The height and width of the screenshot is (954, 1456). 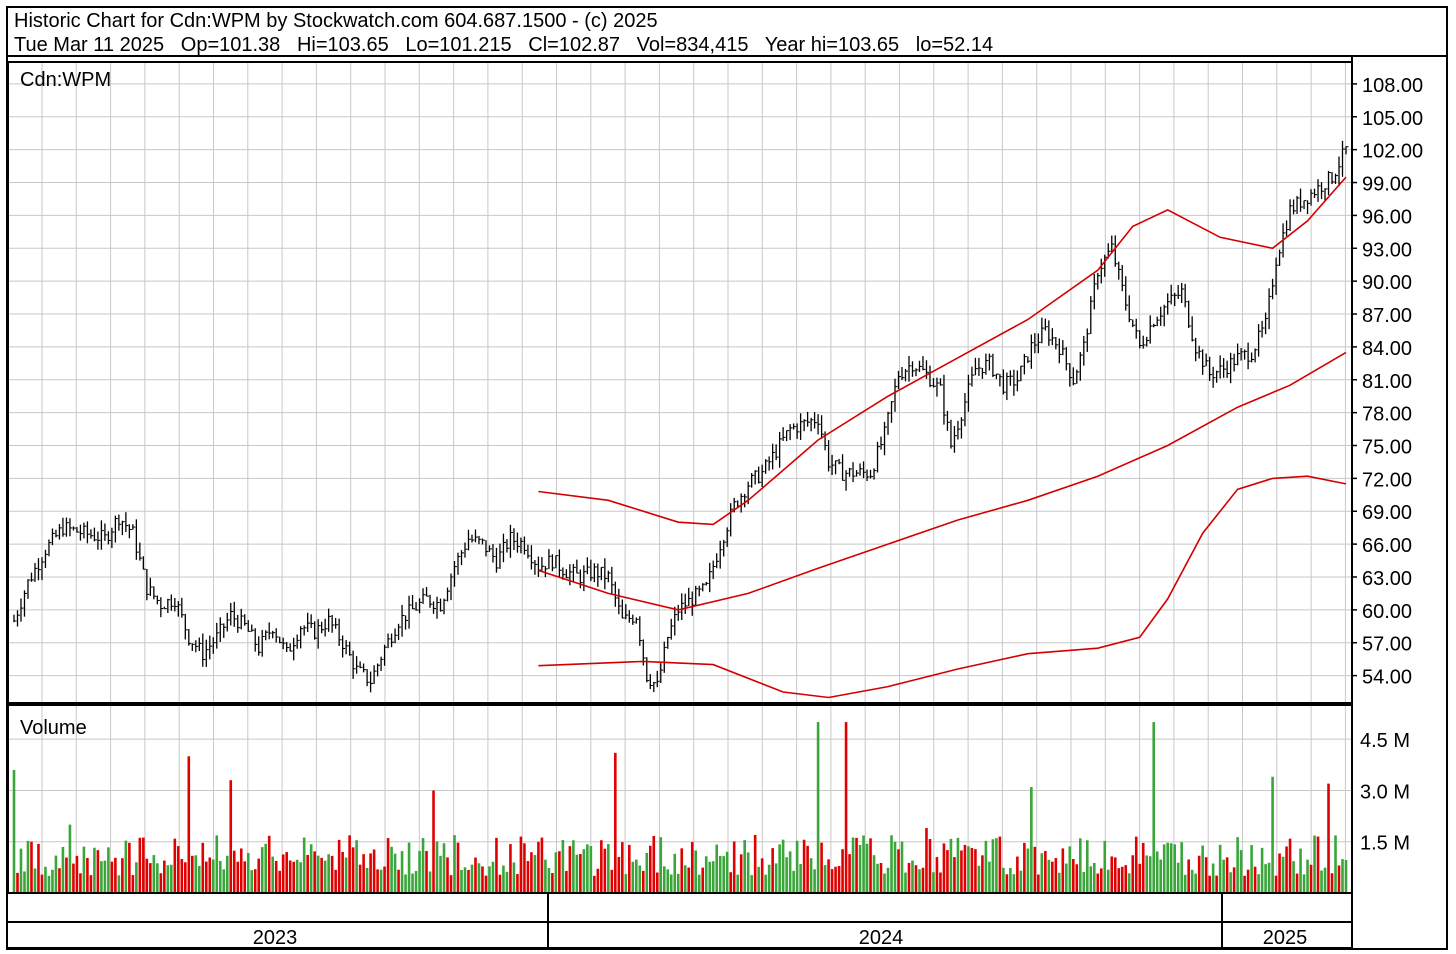 What do you see at coordinates (1387, 678) in the screenshot?
I see `price-tick-label: 54.00` at bounding box center [1387, 678].